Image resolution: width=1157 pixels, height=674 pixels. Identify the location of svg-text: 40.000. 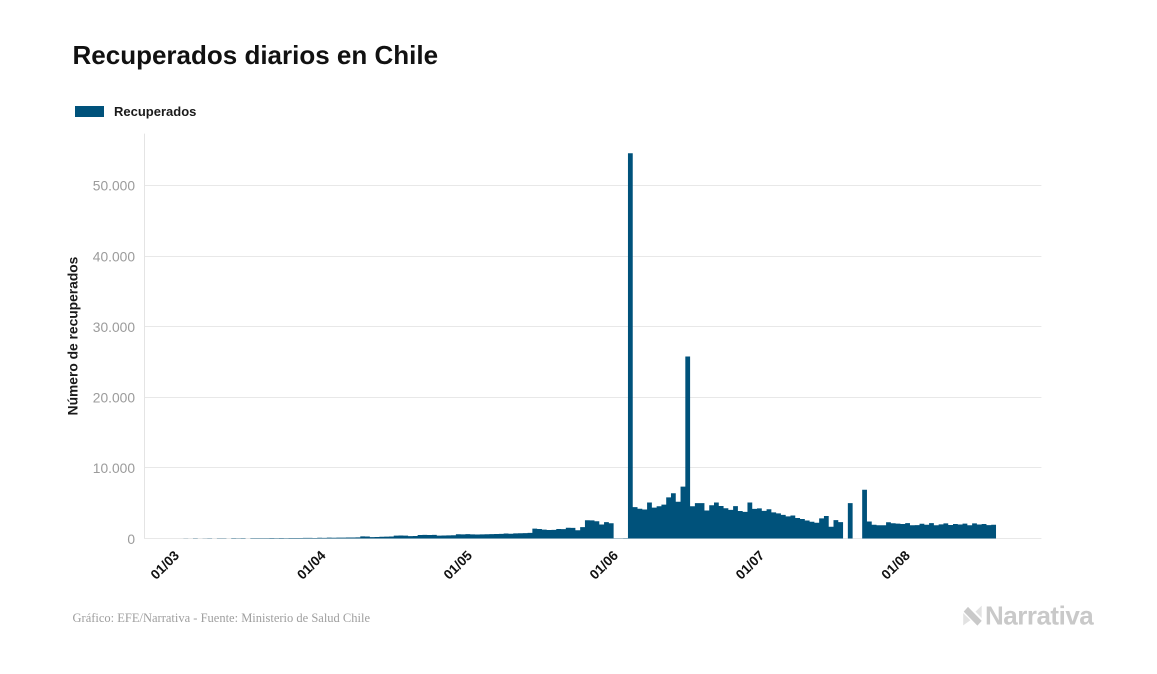
(114, 256).